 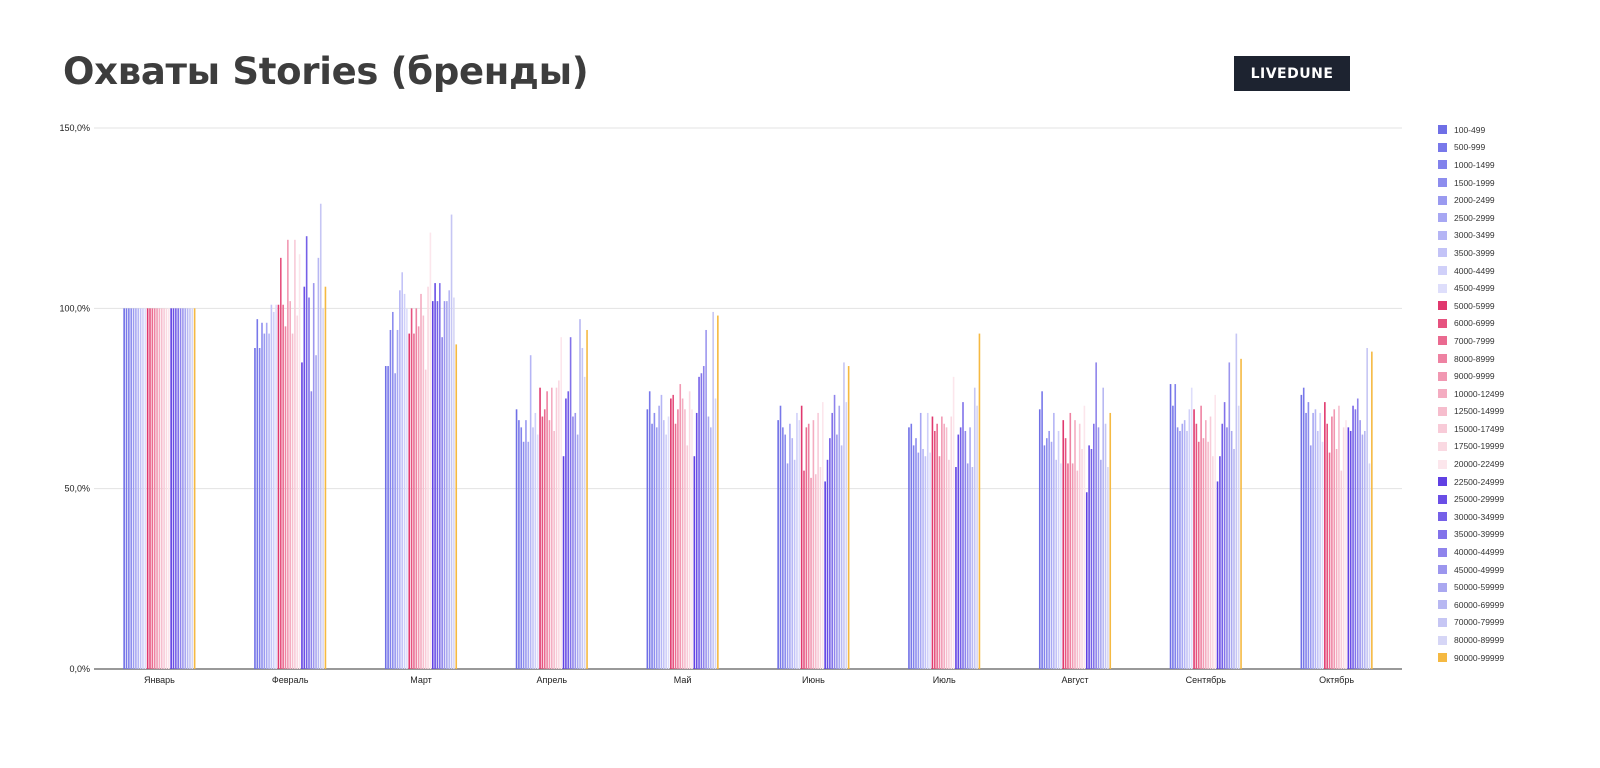 I want to click on legend-item: 3000-3499, so click(x=1471, y=236).